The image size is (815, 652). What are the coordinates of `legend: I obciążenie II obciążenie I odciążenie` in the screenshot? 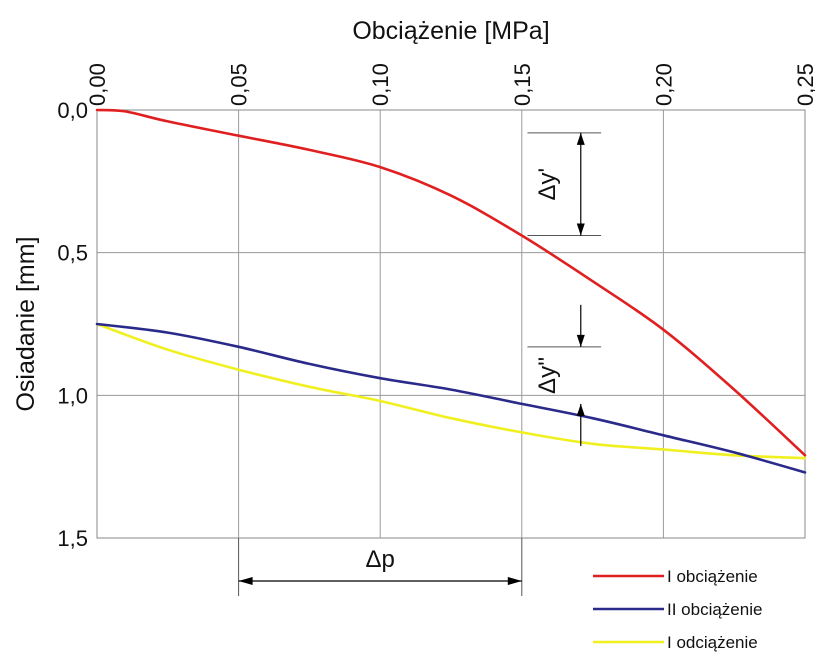 It's located at (677, 609).